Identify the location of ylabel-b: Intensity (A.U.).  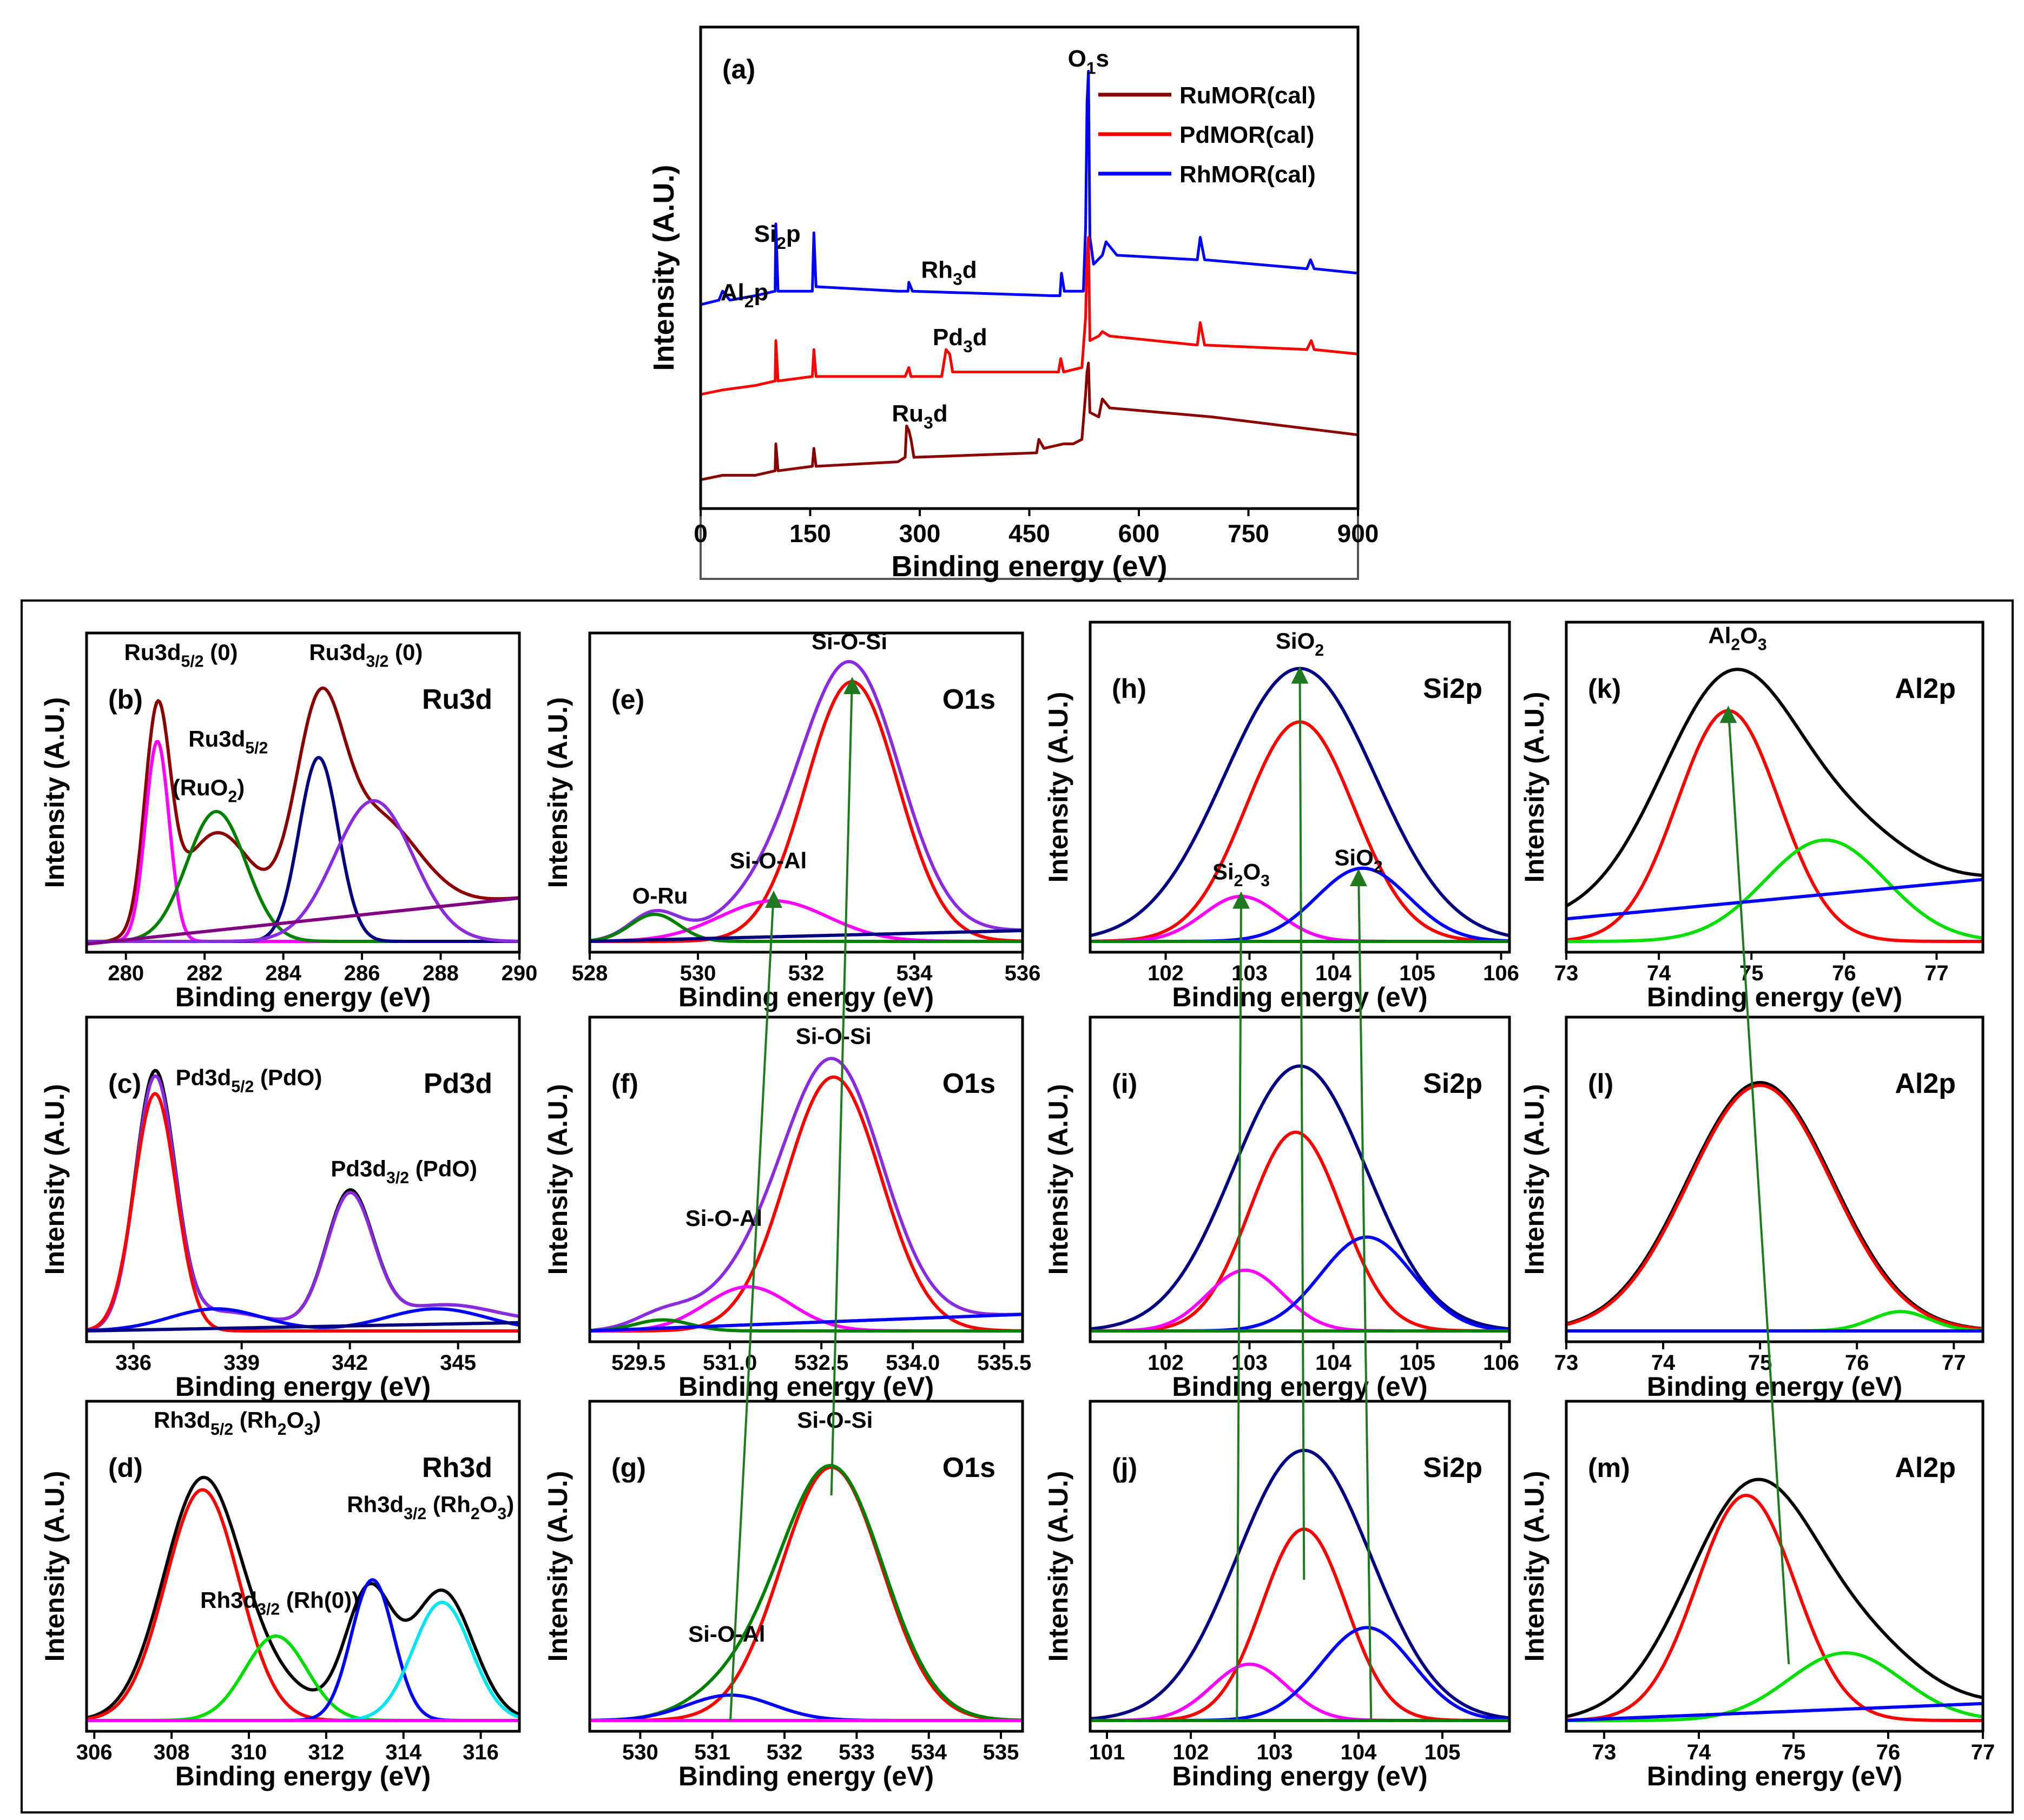
(54, 792).